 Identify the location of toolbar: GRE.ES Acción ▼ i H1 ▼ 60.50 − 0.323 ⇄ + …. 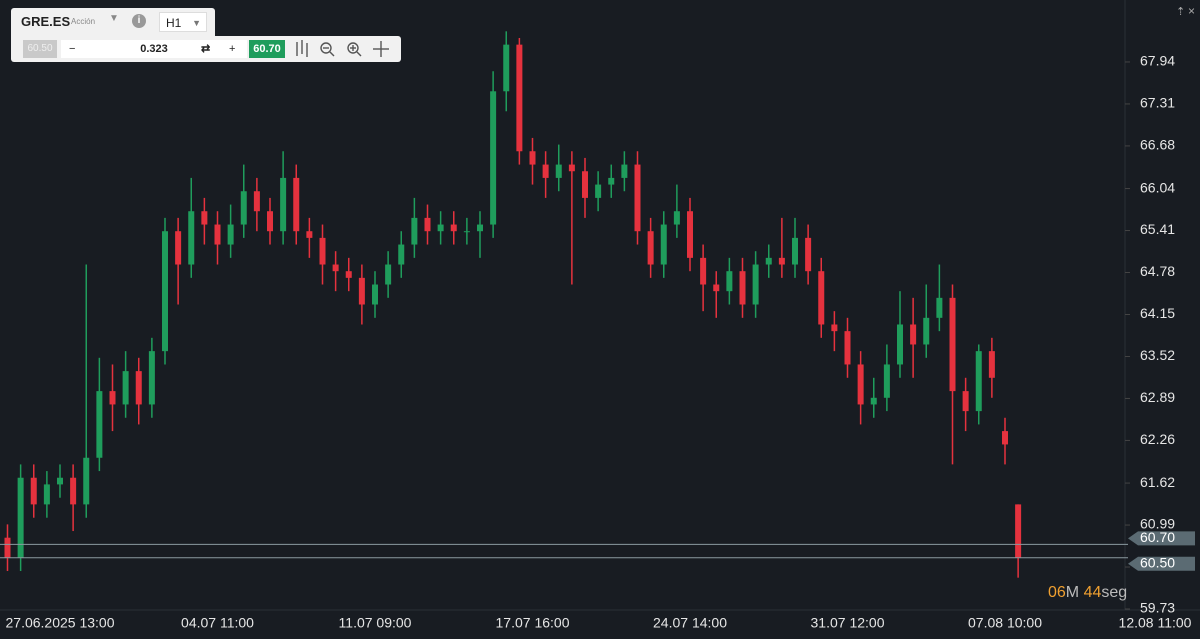
(206, 35).